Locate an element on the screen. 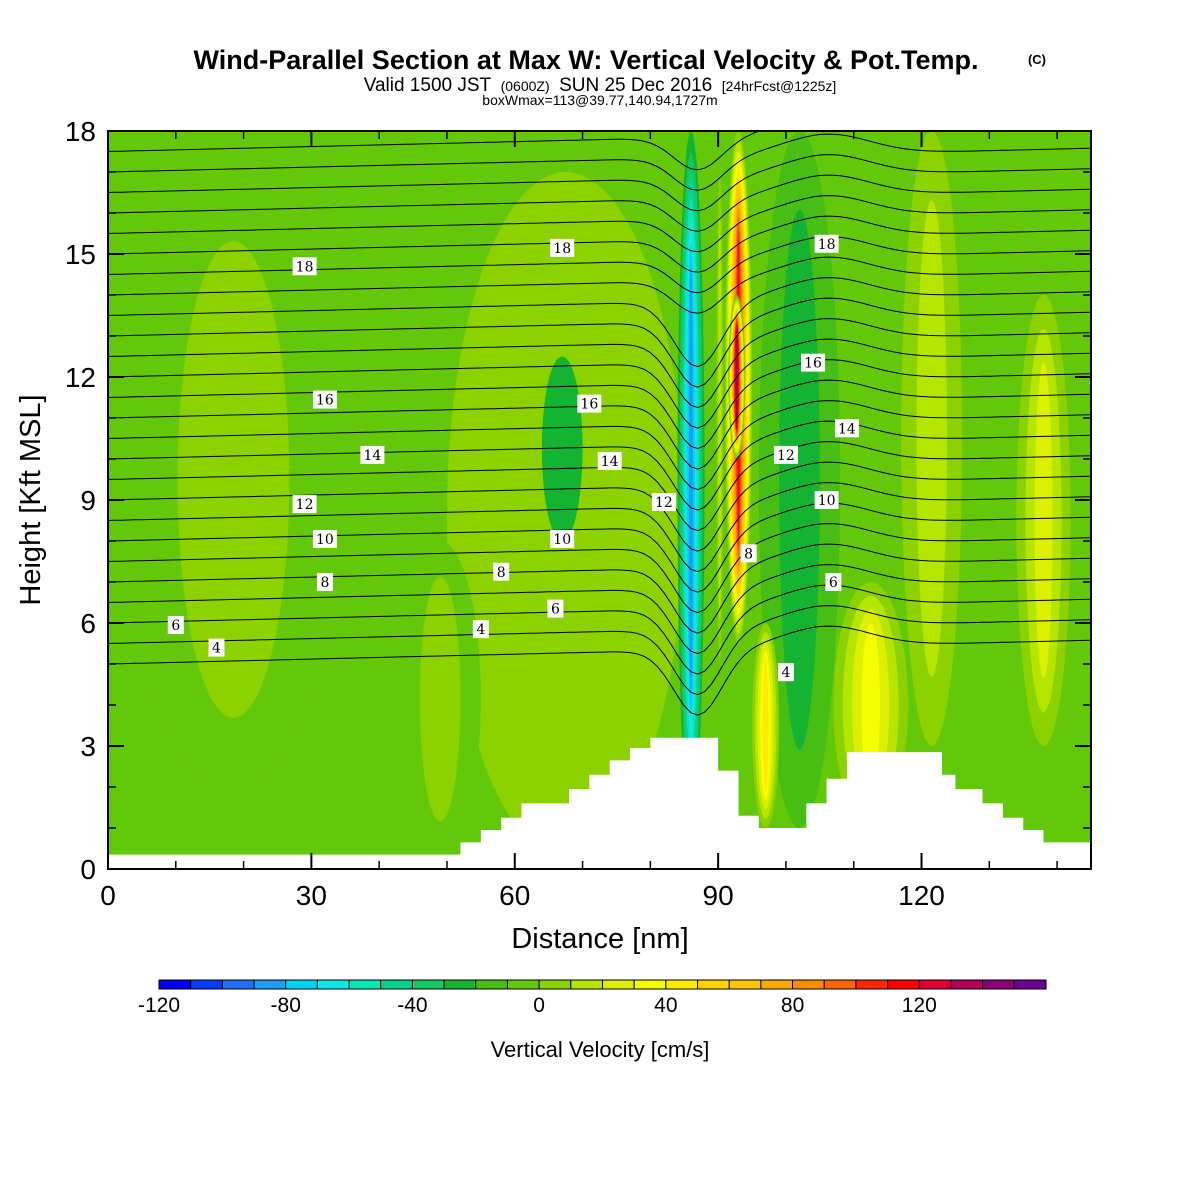  y-tick-label: 12 is located at coordinates (80, 377).